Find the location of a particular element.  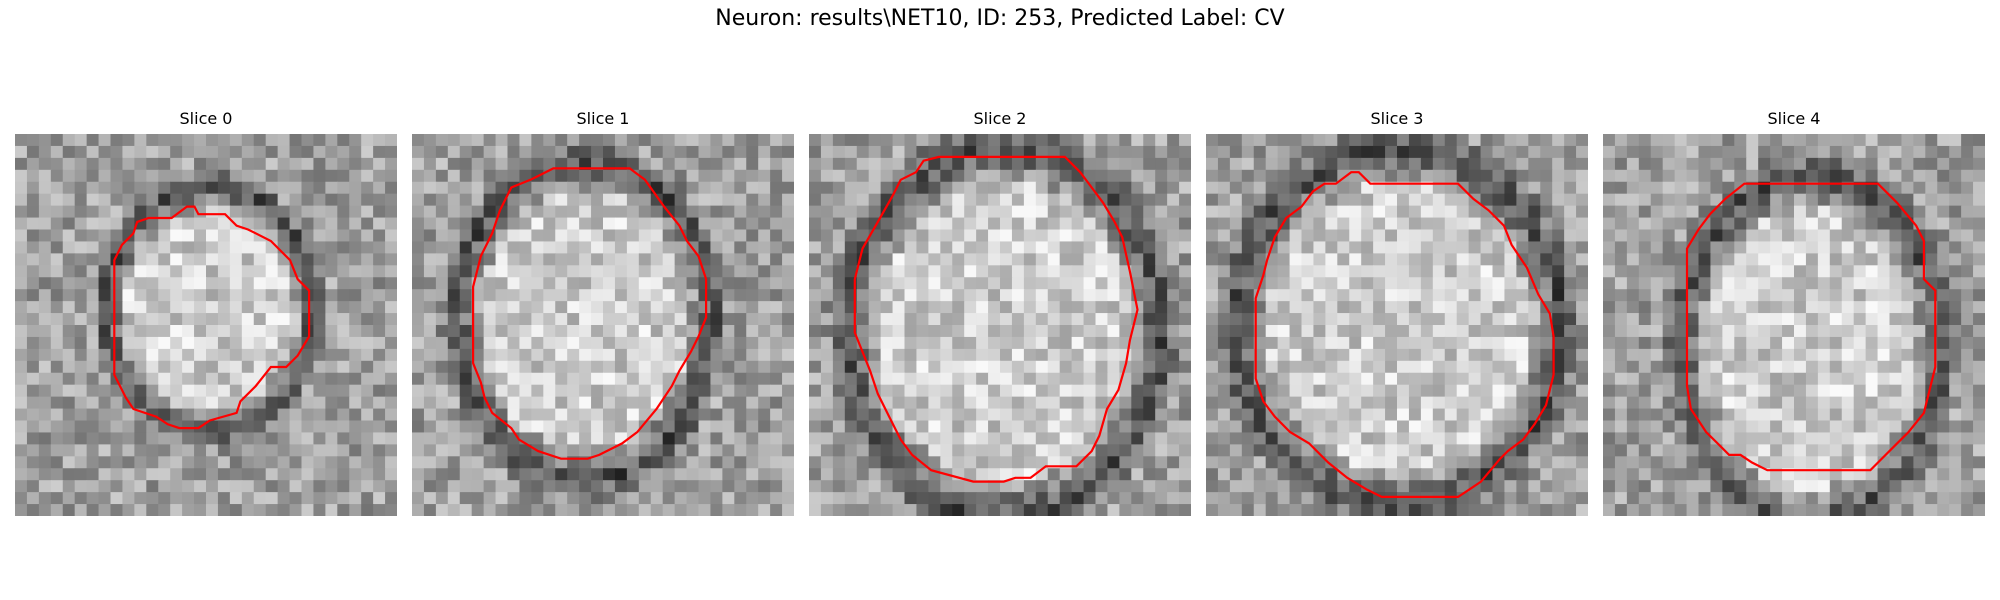

slice-panel-4: Slice 4 is located at coordinates (1794, 312).